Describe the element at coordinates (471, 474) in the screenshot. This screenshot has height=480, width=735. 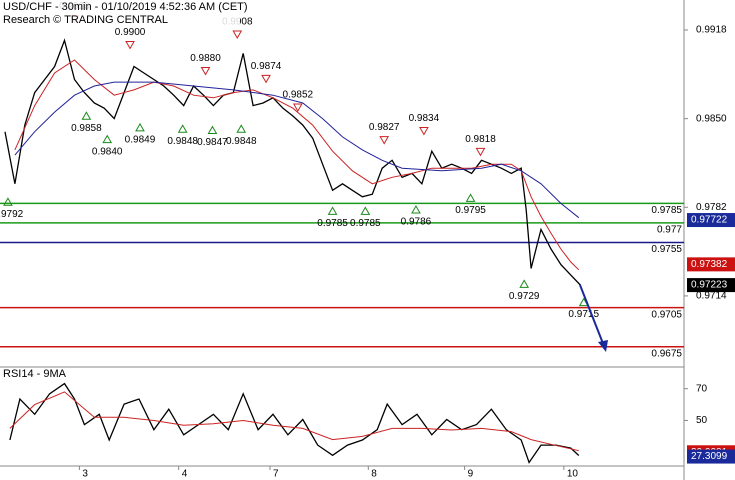
I see `x-tick-label: 9` at that location.